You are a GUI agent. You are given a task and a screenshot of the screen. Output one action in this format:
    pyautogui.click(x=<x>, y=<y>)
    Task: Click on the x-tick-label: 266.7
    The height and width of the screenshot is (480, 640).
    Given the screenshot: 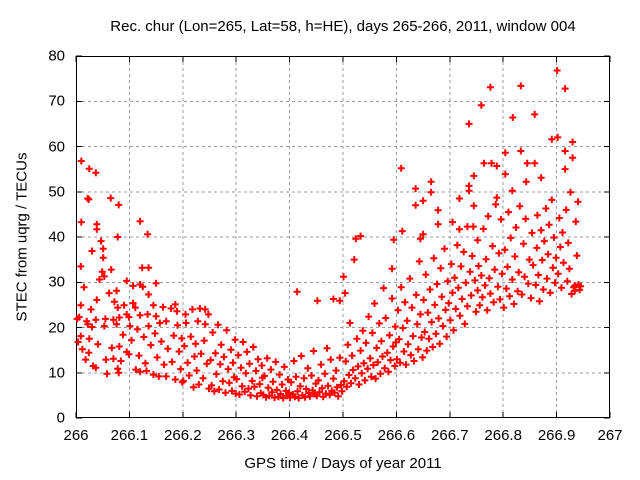 What is the action you would take?
    pyautogui.click(x=450, y=435)
    